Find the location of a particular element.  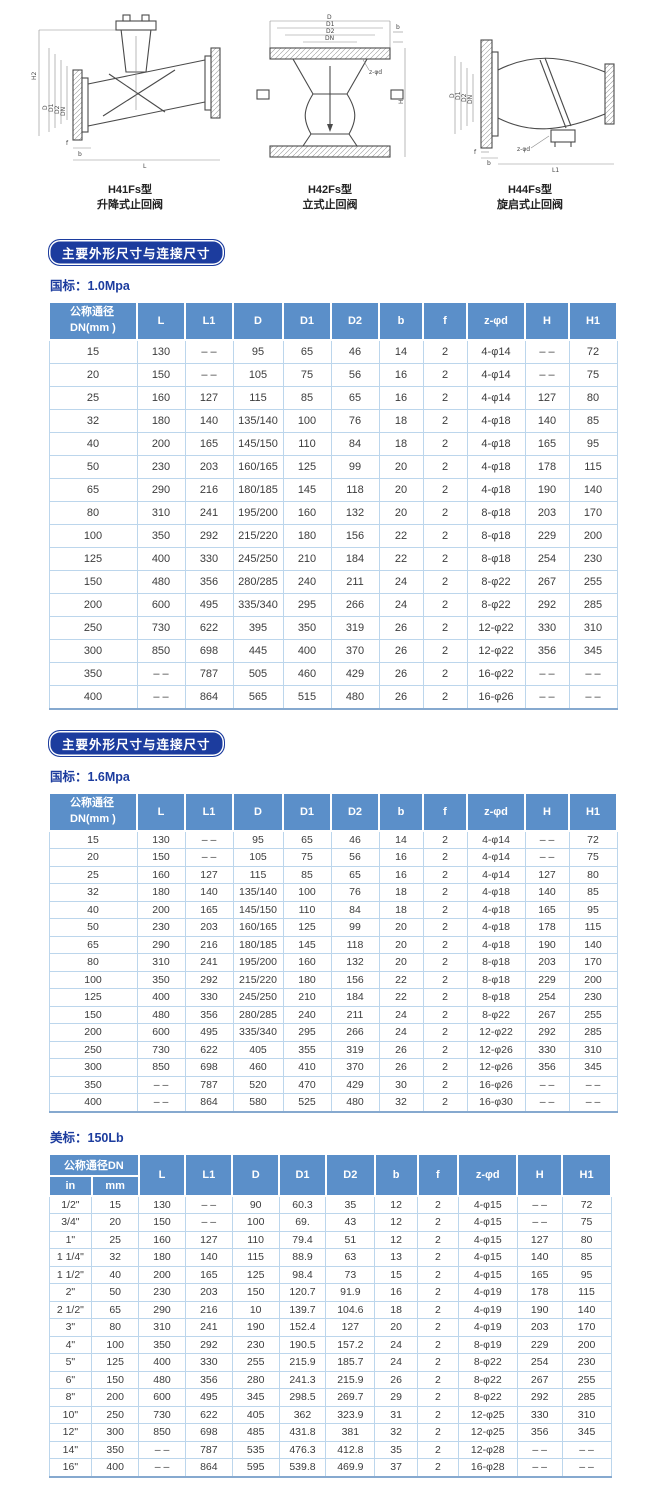

table-cell: 412.8 is located at coordinates (350, 1450).